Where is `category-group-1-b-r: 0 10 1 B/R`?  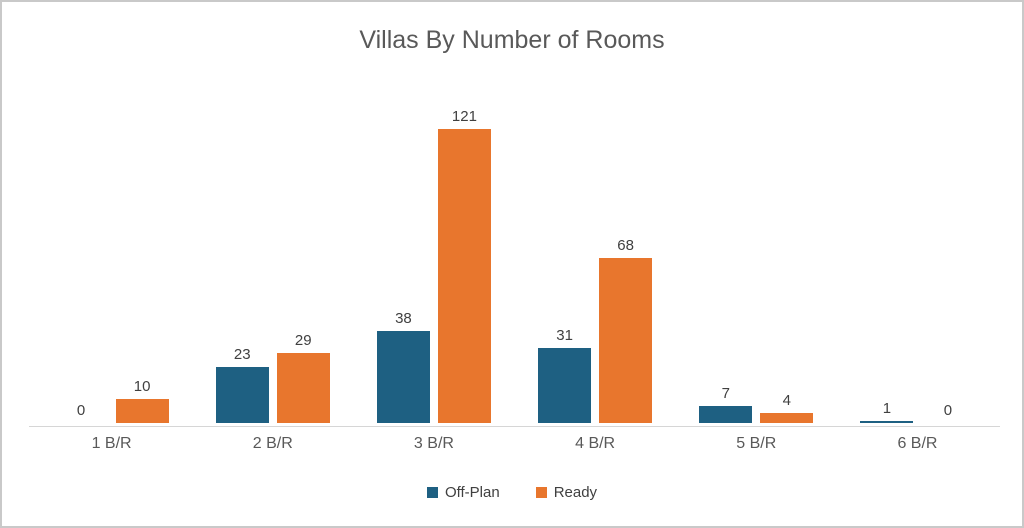 category-group-1-b-r: 0 10 1 B/R is located at coordinates (111, 262).